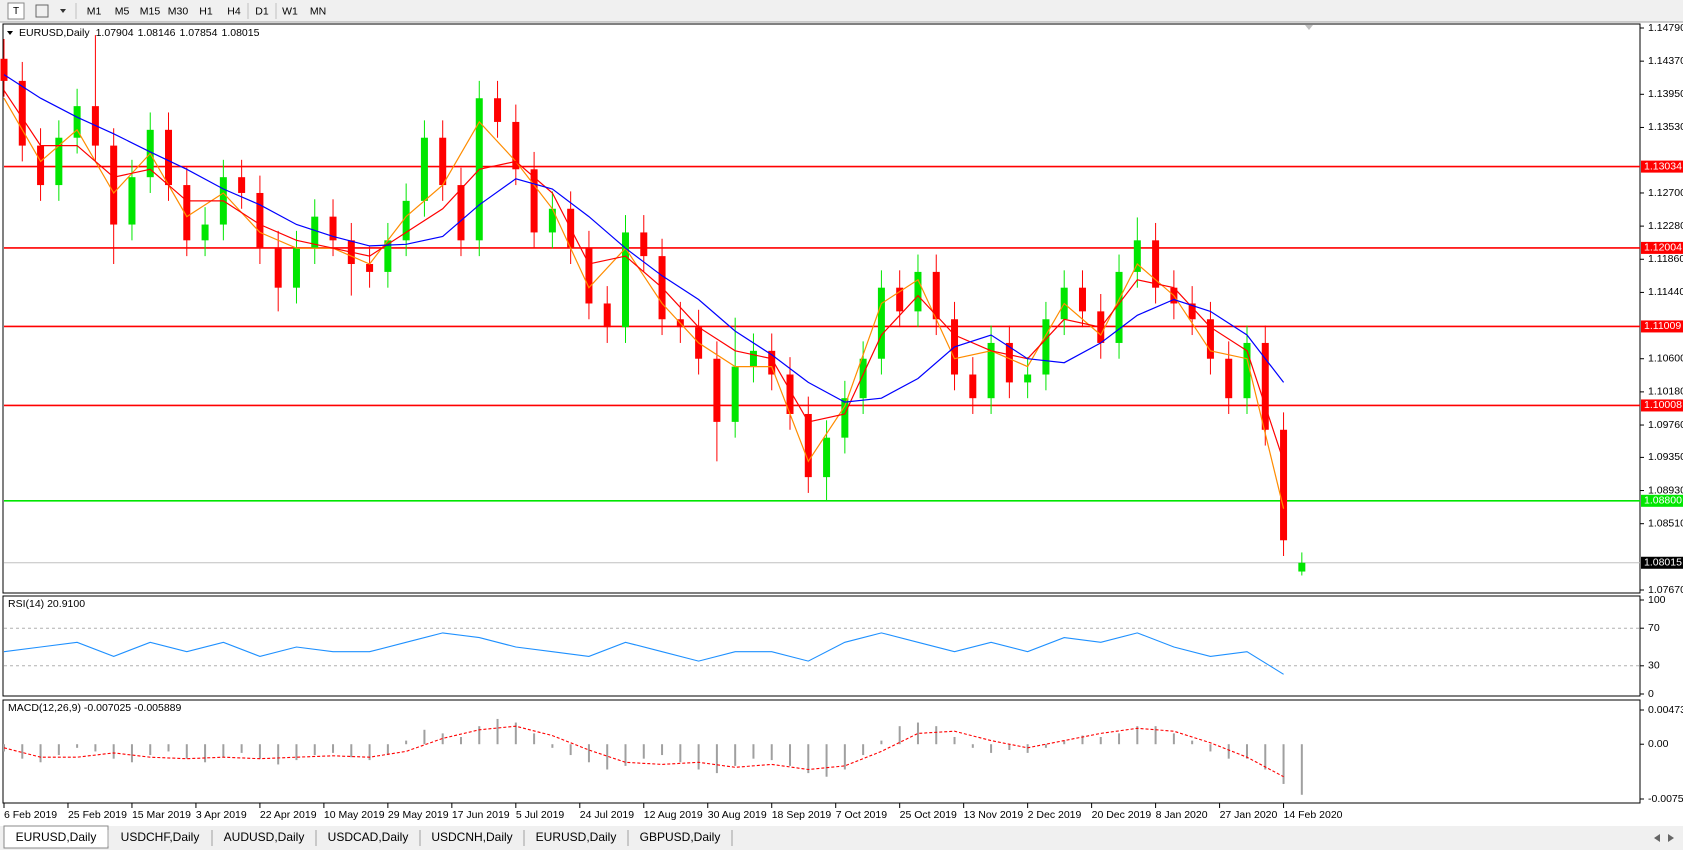 Image resolution: width=1683 pixels, height=850 pixels. What do you see at coordinates (1665, 193) in the screenshot?
I see `y-tick-label: 1.12700` at bounding box center [1665, 193].